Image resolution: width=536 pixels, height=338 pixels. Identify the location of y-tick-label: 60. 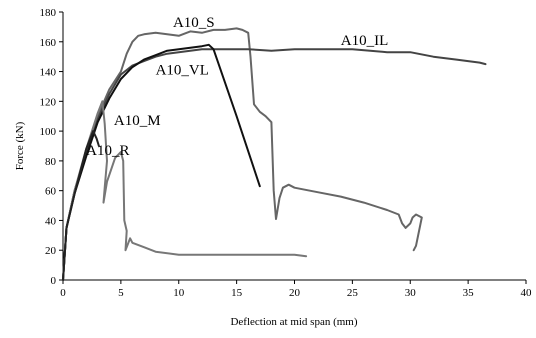
(51, 192).